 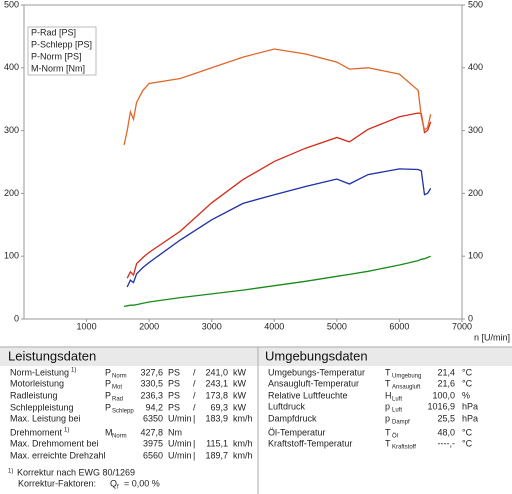 What do you see at coordinates (113, 483) in the screenshot?
I see `symbol: Q` at bounding box center [113, 483].